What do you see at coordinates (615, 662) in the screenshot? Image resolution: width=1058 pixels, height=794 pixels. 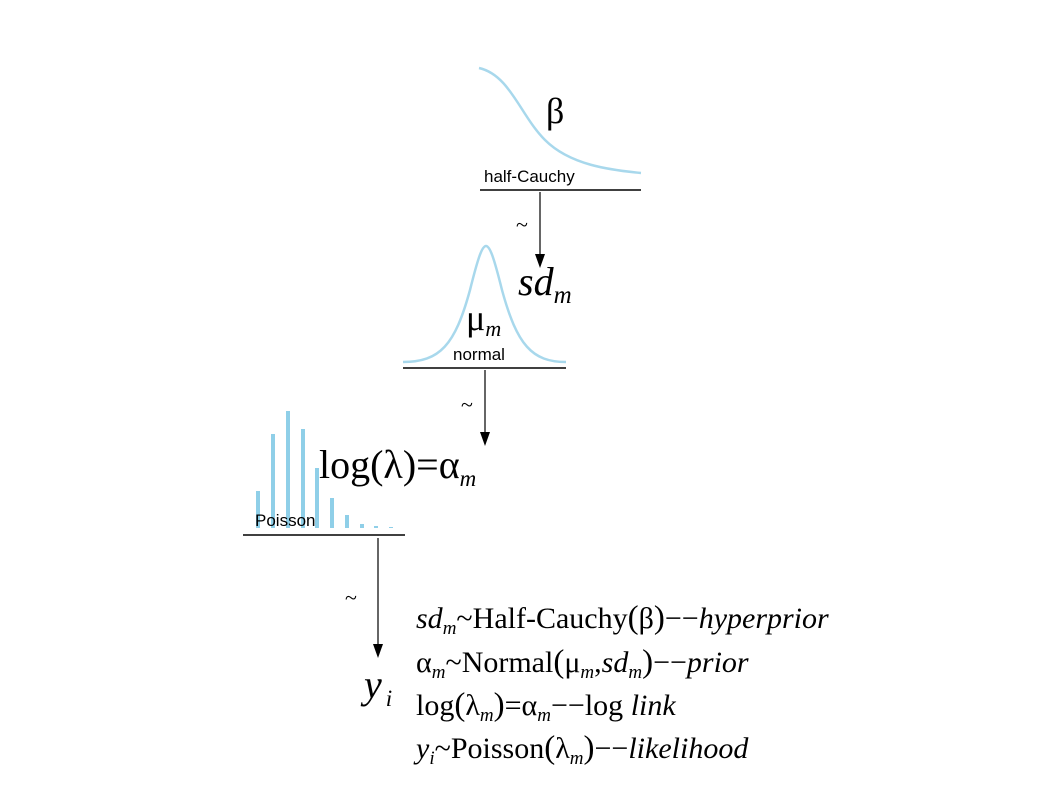 I see `eq2-arg2: sd` at bounding box center [615, 662].